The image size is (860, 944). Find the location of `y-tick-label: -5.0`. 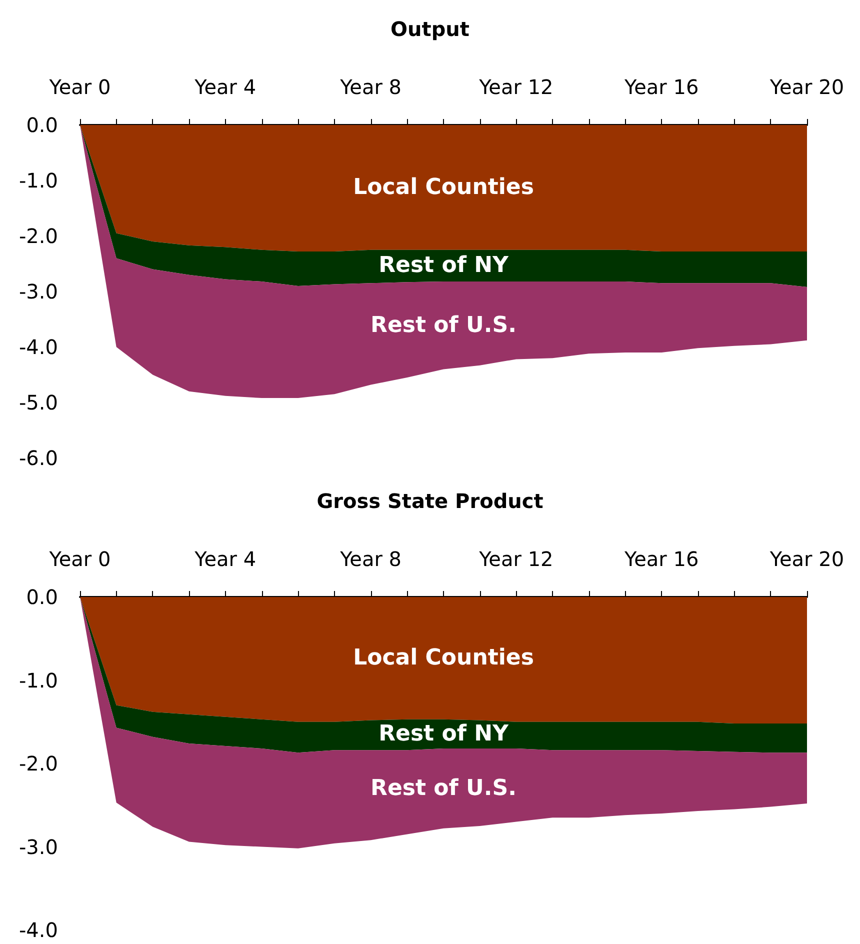

y-tick-label: -5.0 is located at coordinates (38, 402).